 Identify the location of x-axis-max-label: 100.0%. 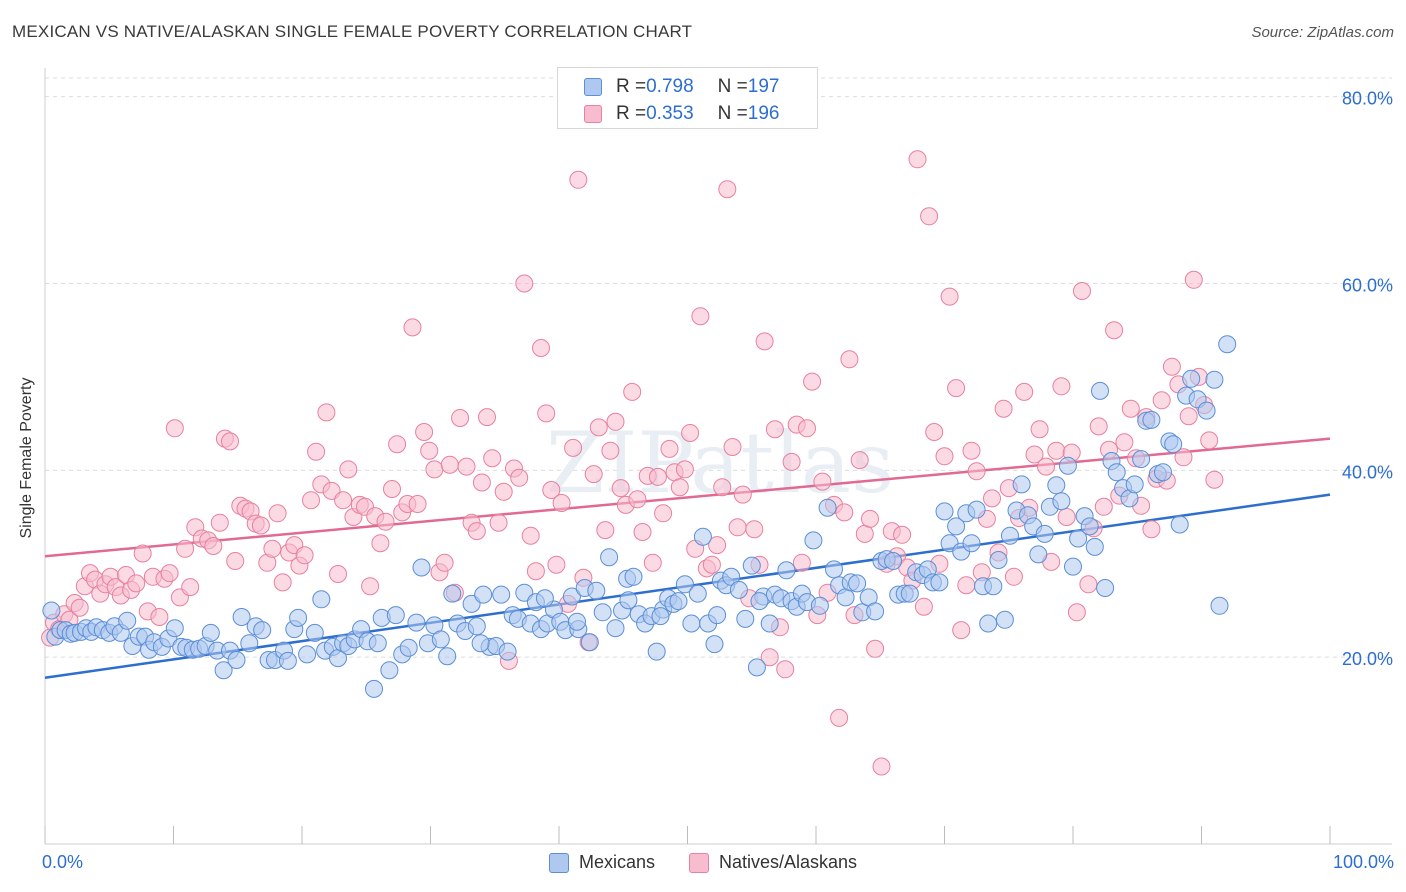
(1363, 862).